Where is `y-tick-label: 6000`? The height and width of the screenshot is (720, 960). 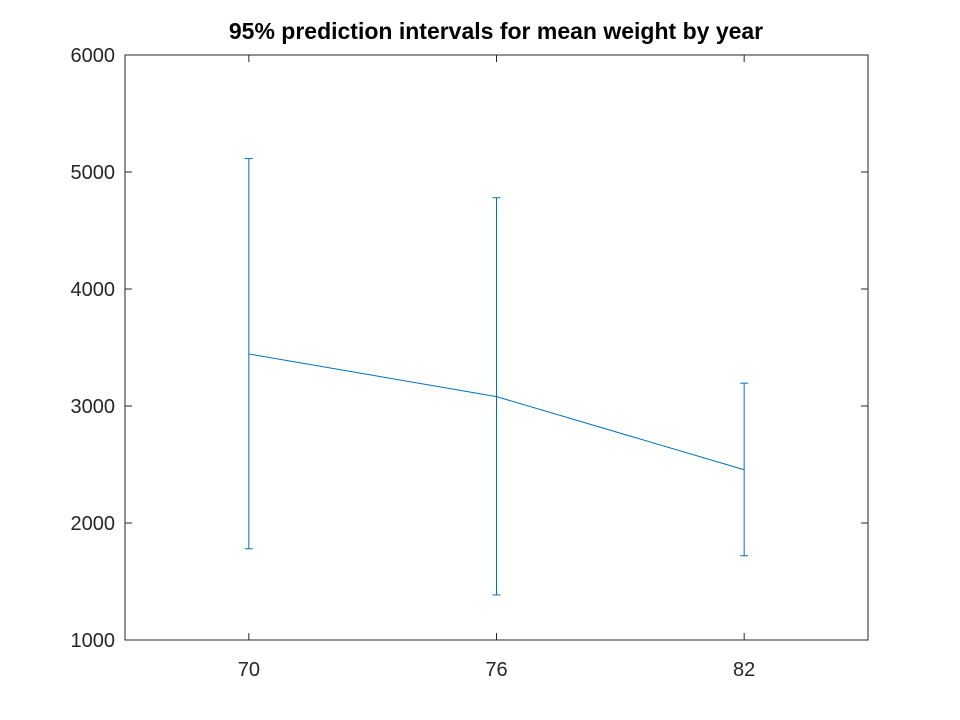 y-tick-label: 6000 is located at coordinates (93, 56).